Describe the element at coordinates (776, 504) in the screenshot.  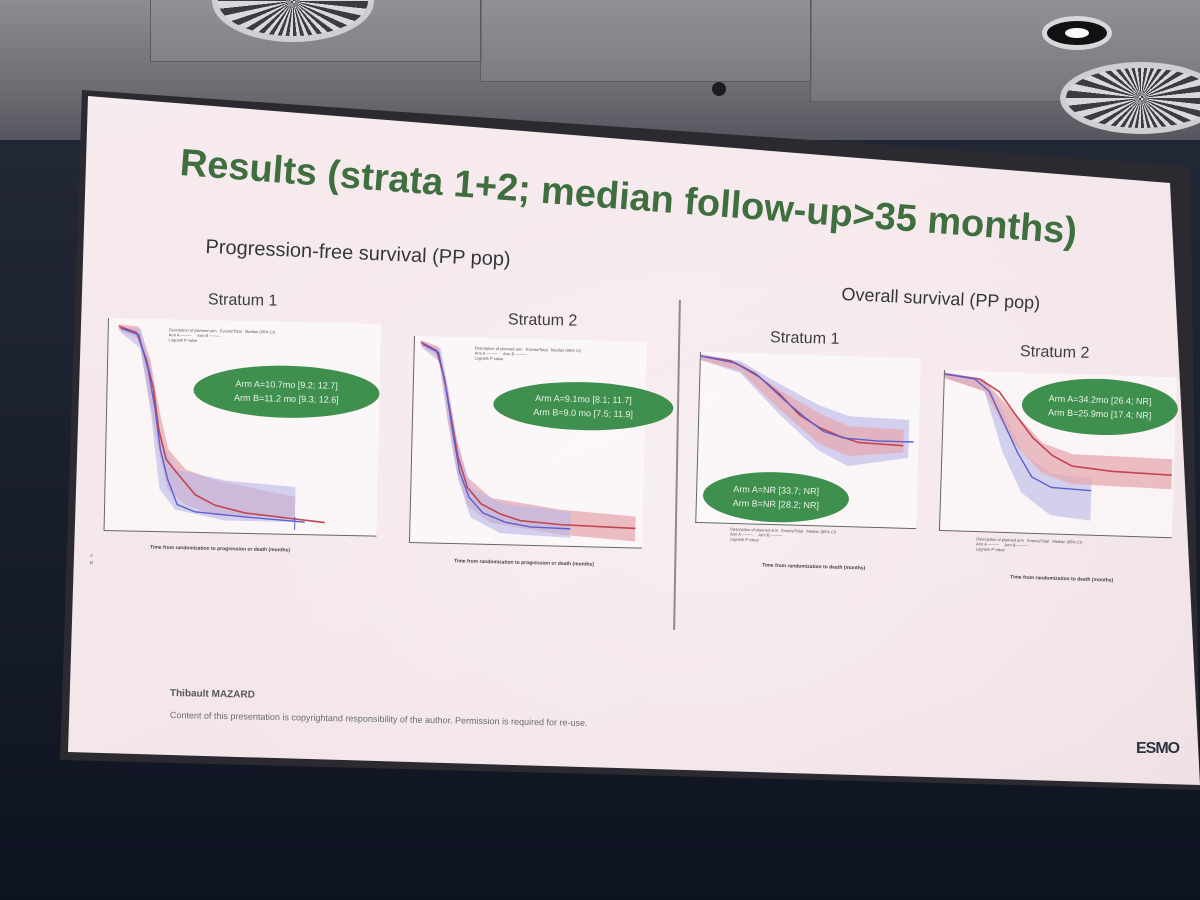
I see `bubble-line-arm-b: Arm B=NR [28.2; NR]` at that location.